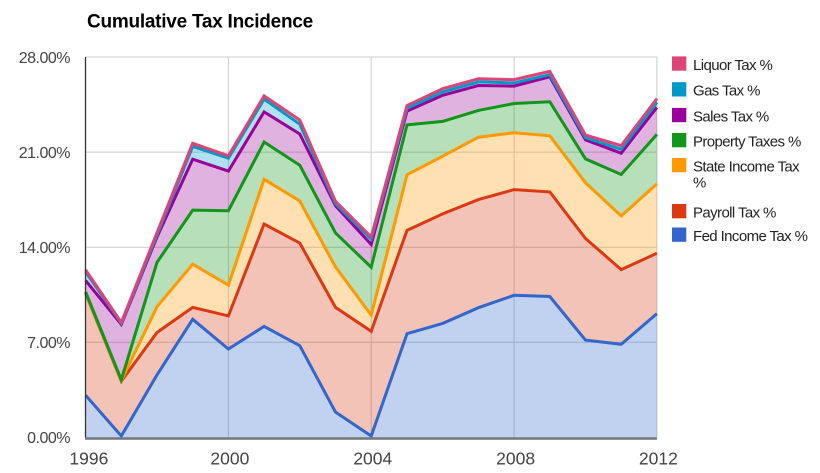 The width and height of the screenshot is (820, 473). What do you see at coordinates (731, 116) in the screenshot?
I see `svg-text: Sales Tax %` at bounding box center [731, 116].